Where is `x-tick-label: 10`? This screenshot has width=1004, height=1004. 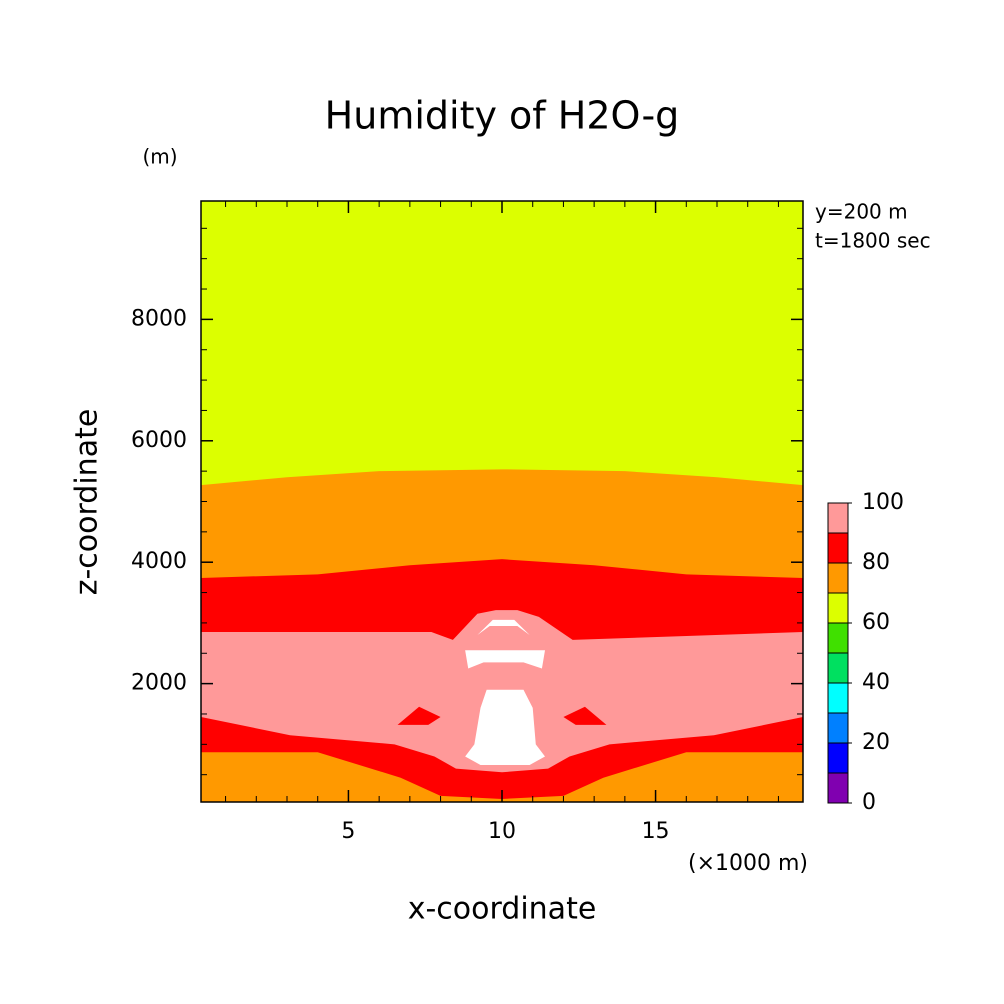 x-tick-label: 10 is located at coordinates (502, 831).